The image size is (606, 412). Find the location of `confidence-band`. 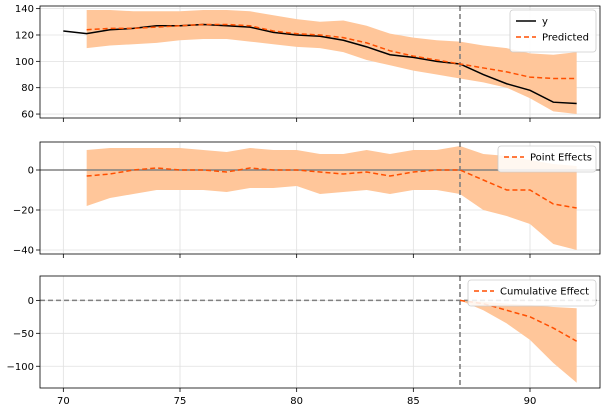

confidence-band is located at coordinates (518, 341).